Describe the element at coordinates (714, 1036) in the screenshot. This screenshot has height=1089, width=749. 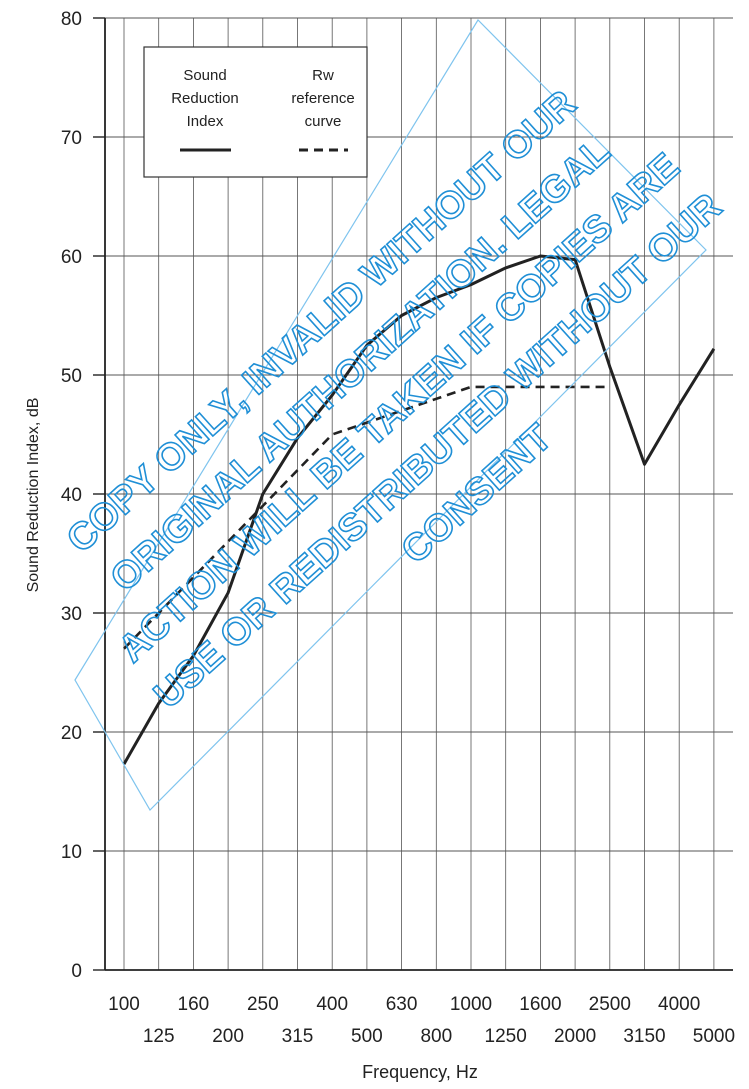
I see `x-tick-label: 5000` at that location.